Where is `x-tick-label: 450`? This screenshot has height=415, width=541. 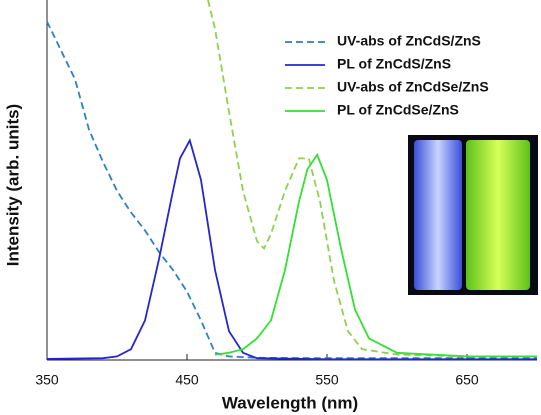
x-tick-label: 450 is located at coordinates (187, 380).